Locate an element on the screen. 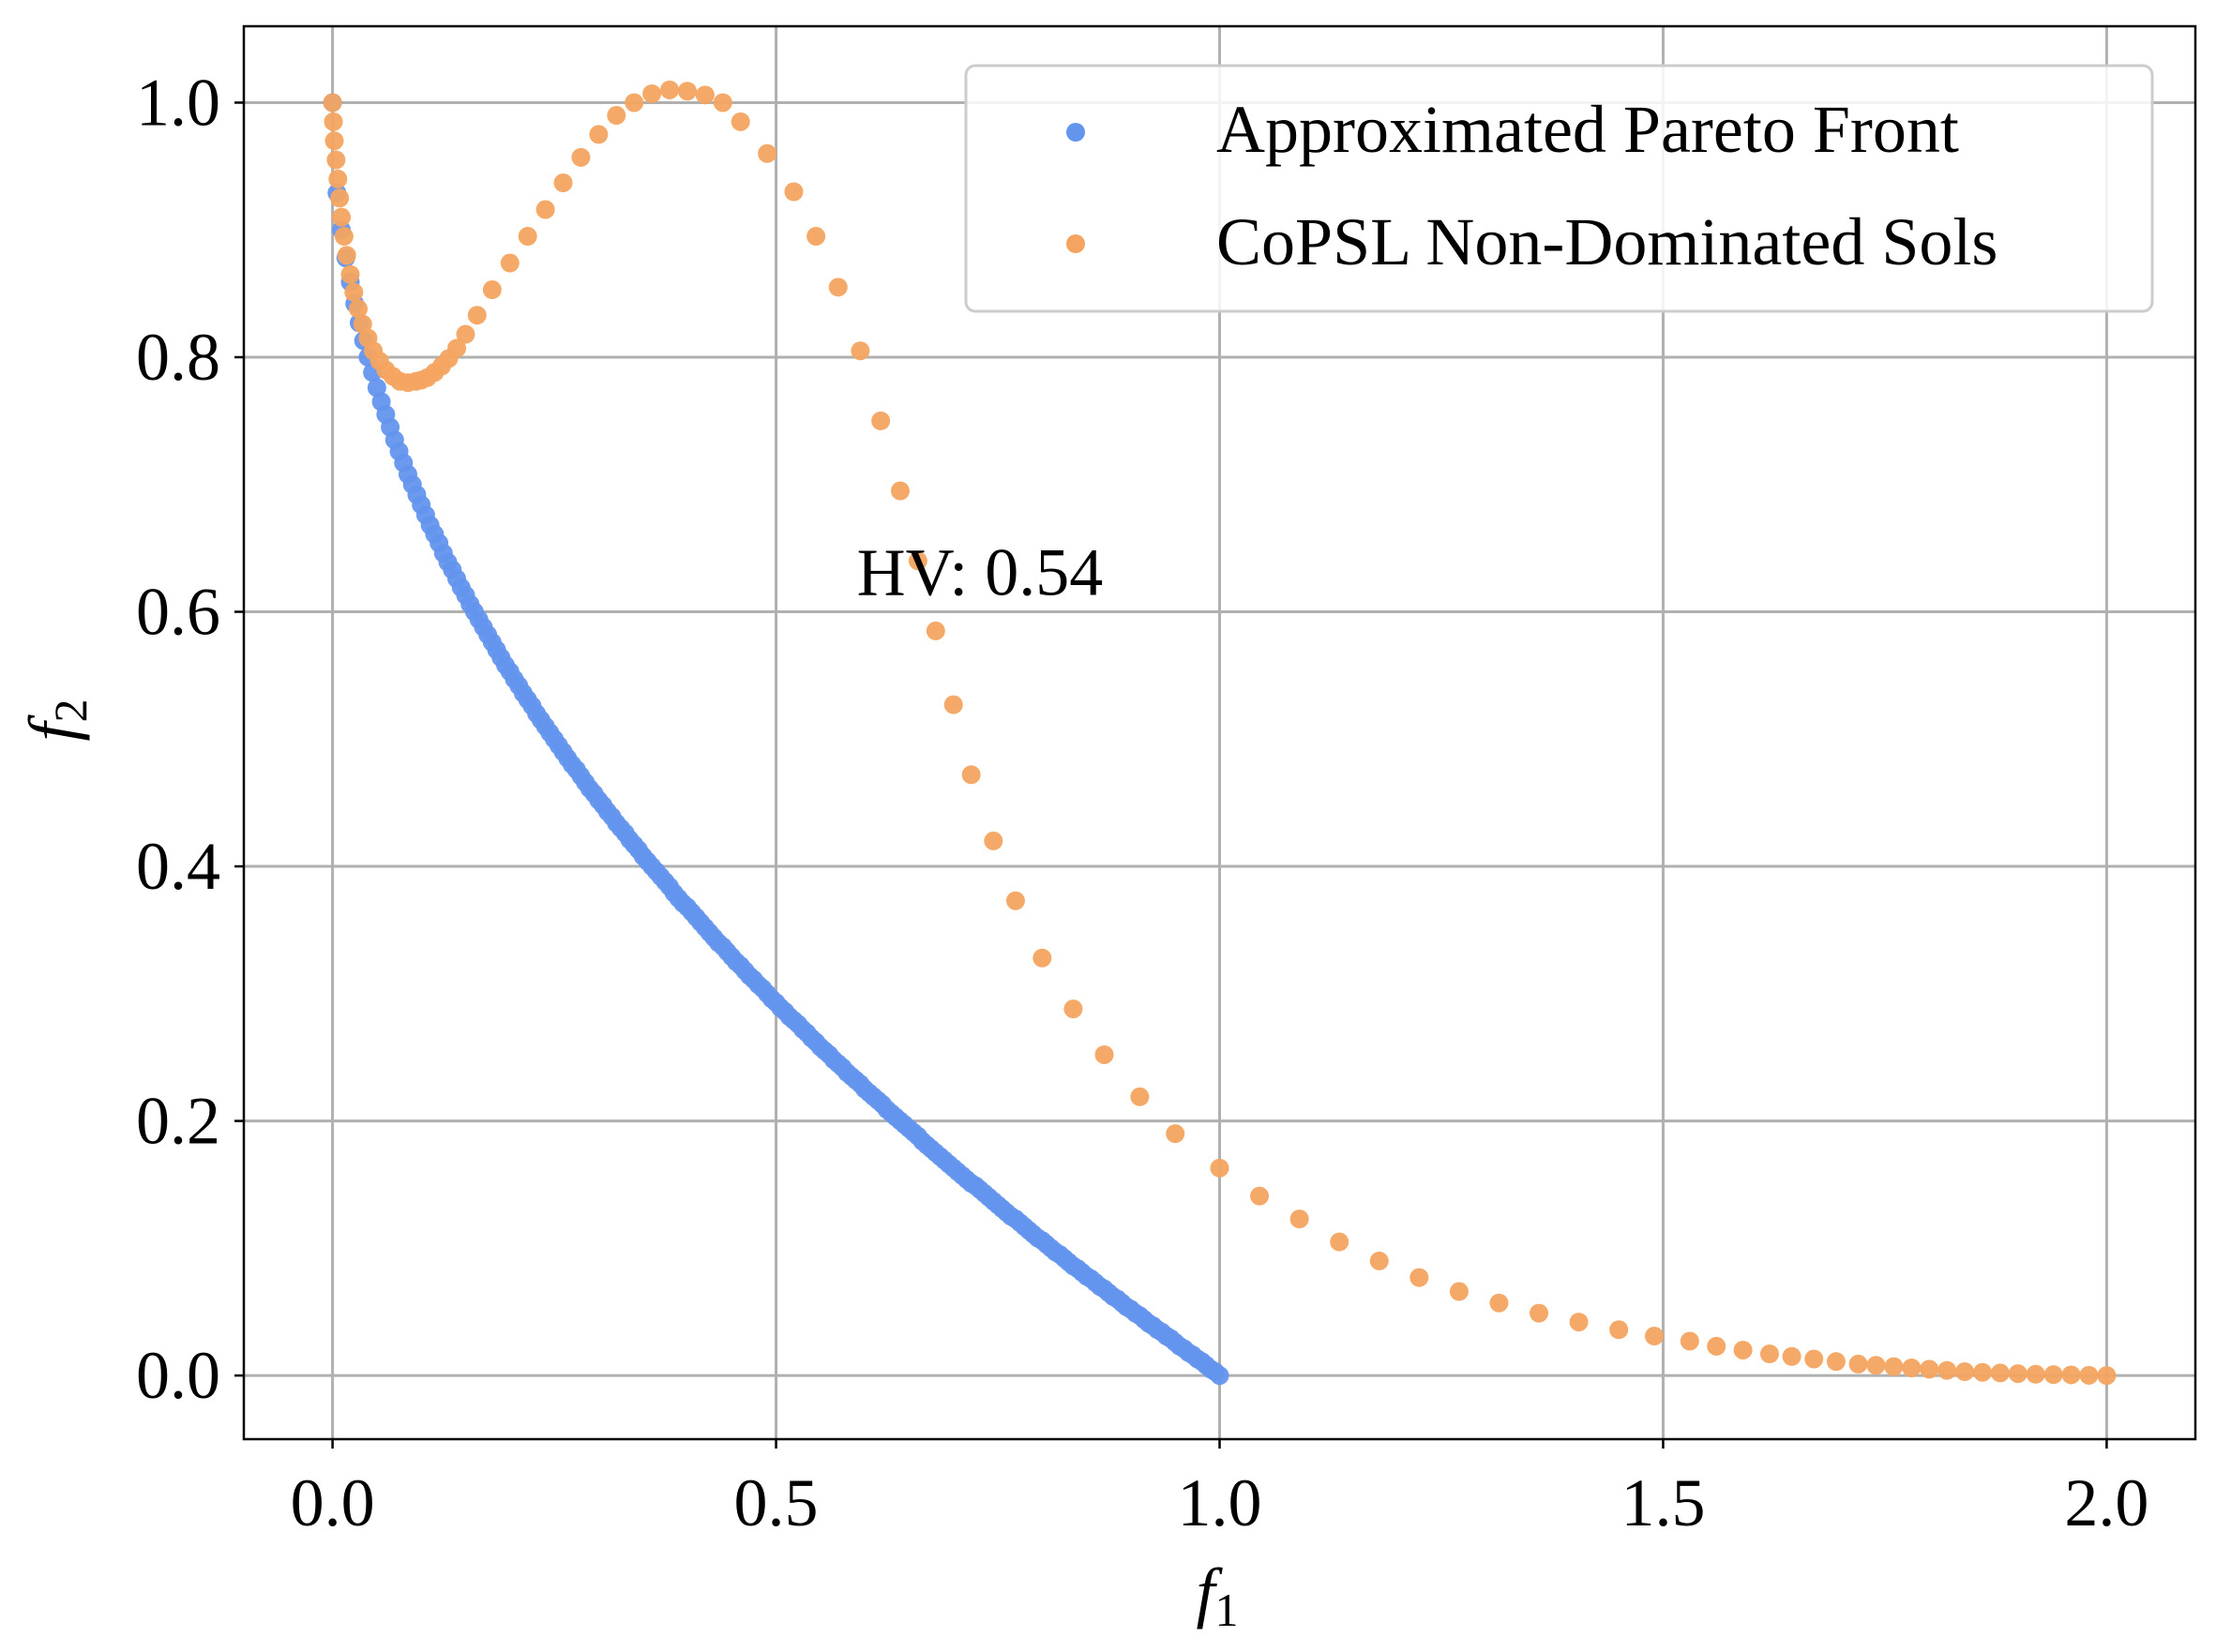 This screenshot has width=2216, height=1652. pareto-front-point is located at coordinates (1220, 1376).